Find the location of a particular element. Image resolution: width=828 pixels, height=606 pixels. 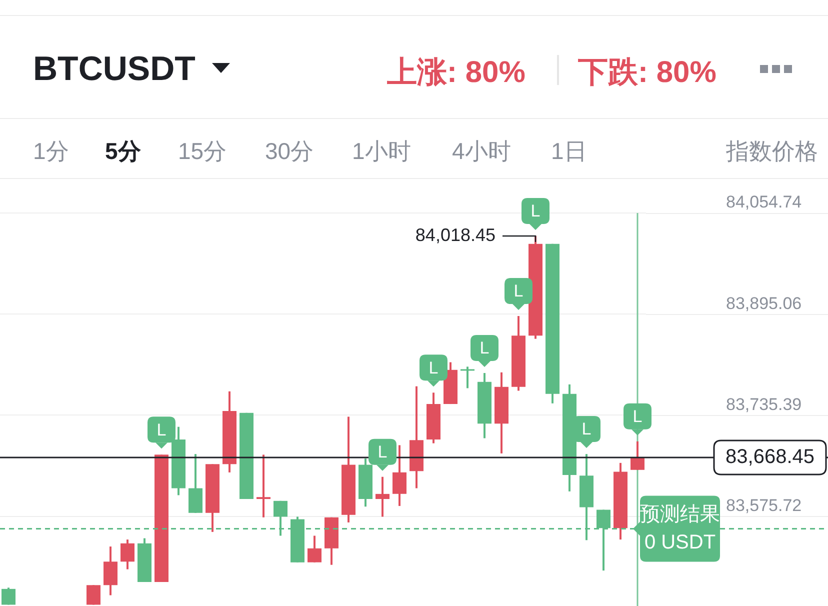

ref-line-label: 预测结果 0 USDT is located at coordinates (680, 528).